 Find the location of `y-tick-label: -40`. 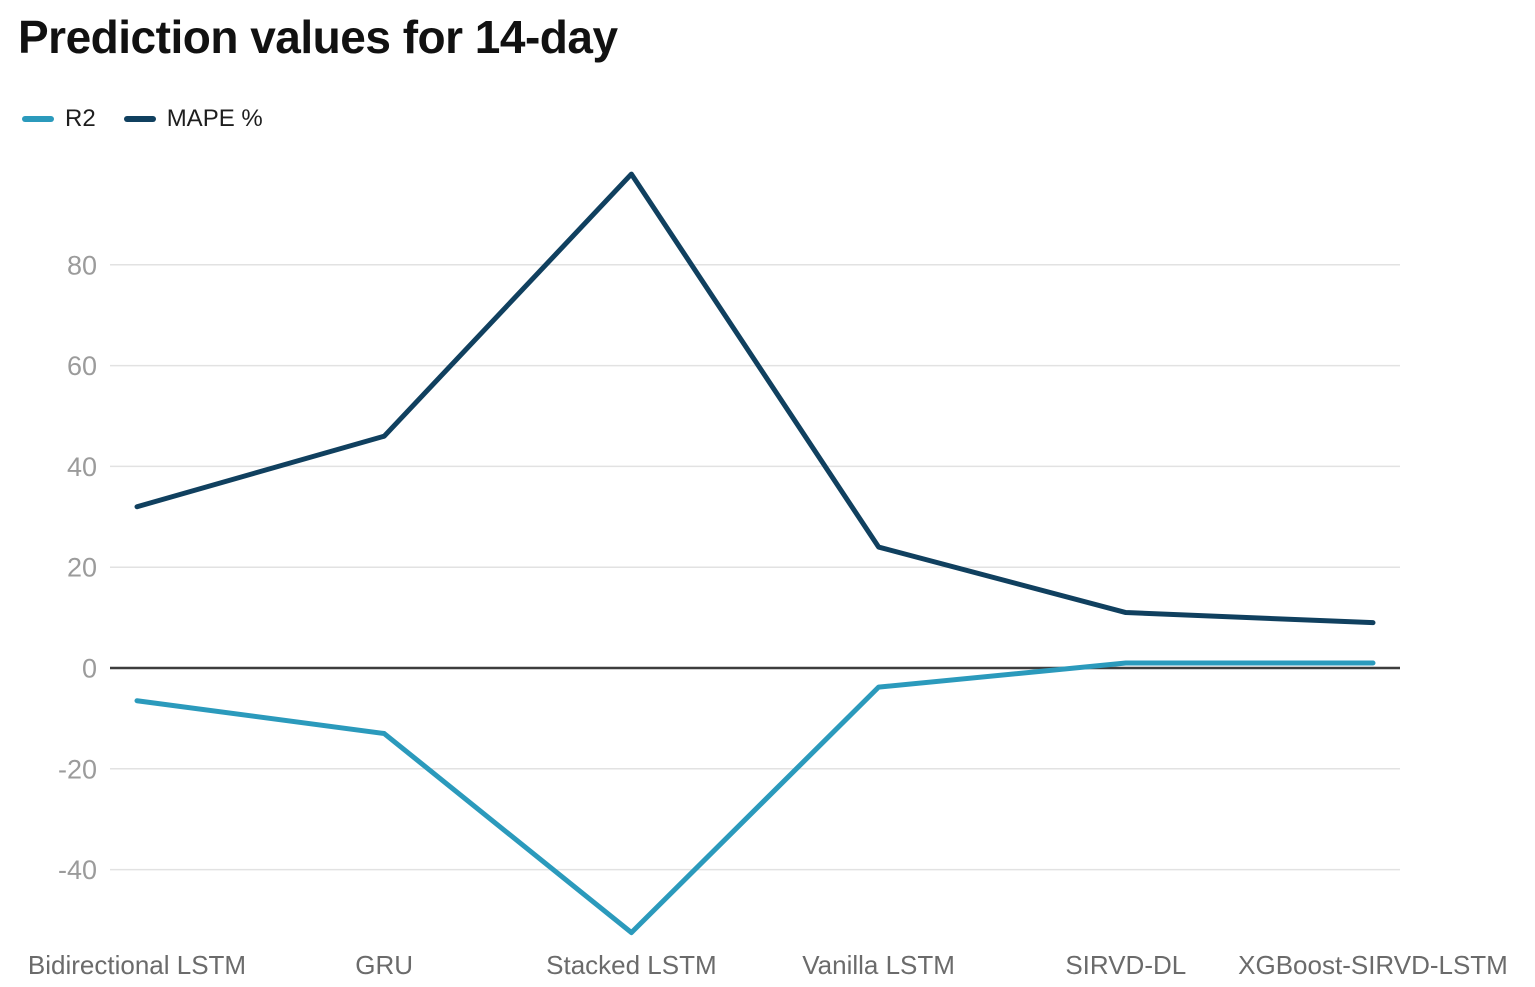

y-tick-label: -40 is located at coordinates (77, 870).